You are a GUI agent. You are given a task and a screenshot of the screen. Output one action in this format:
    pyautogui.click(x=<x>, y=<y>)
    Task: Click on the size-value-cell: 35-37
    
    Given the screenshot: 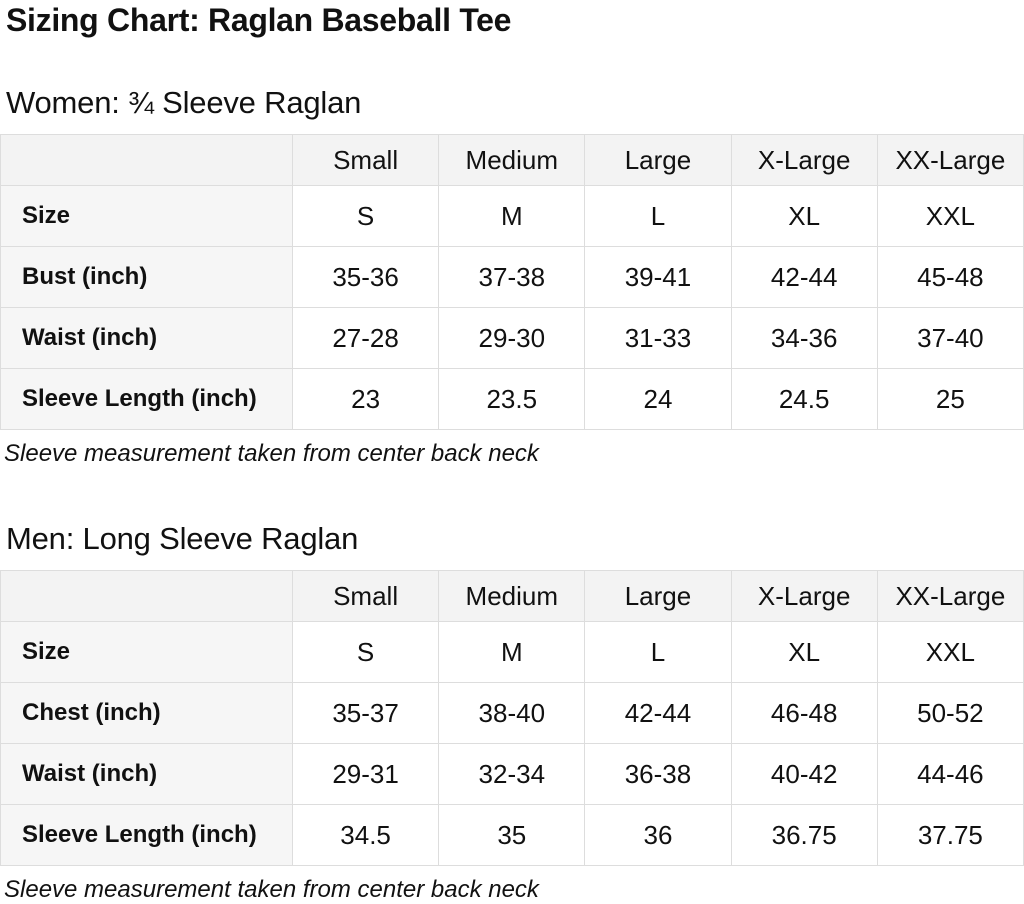 What is the action you would take?
    pyautogui.click(x=365, y=713)
    